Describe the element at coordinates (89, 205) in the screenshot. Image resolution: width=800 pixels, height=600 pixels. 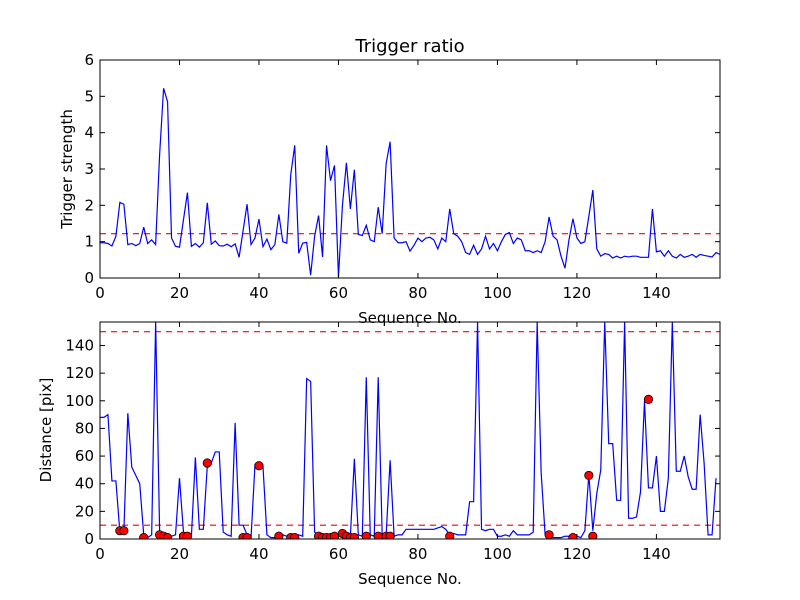
I see `y-tick-label-2: 2` at that location.